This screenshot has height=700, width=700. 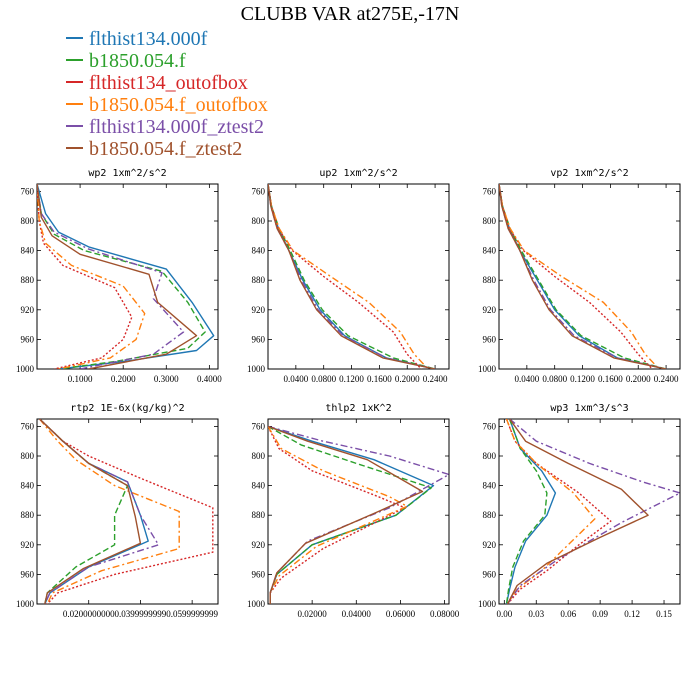 What do you see at coordinates (127, 173) in the screenshot?
I see `panel-title: wp2 1xm^2/s^2` at bounding box center [127, 173].